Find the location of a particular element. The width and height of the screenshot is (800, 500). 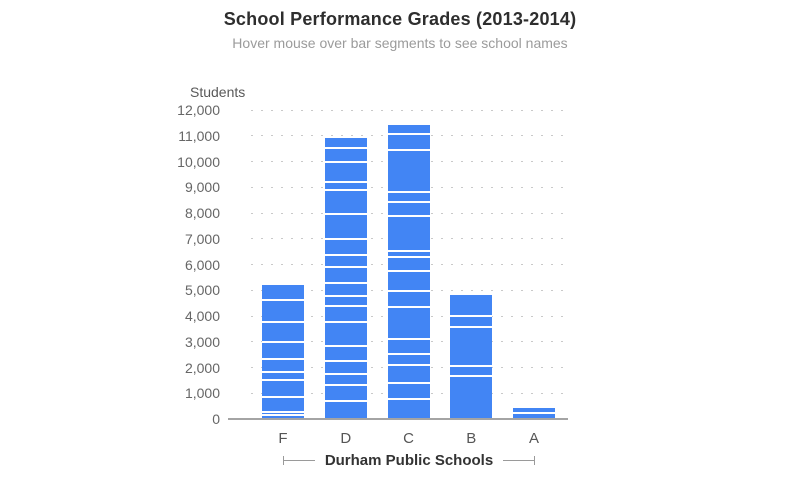

y-axis-tick-label: 0 is located at coordinates (216, 419).